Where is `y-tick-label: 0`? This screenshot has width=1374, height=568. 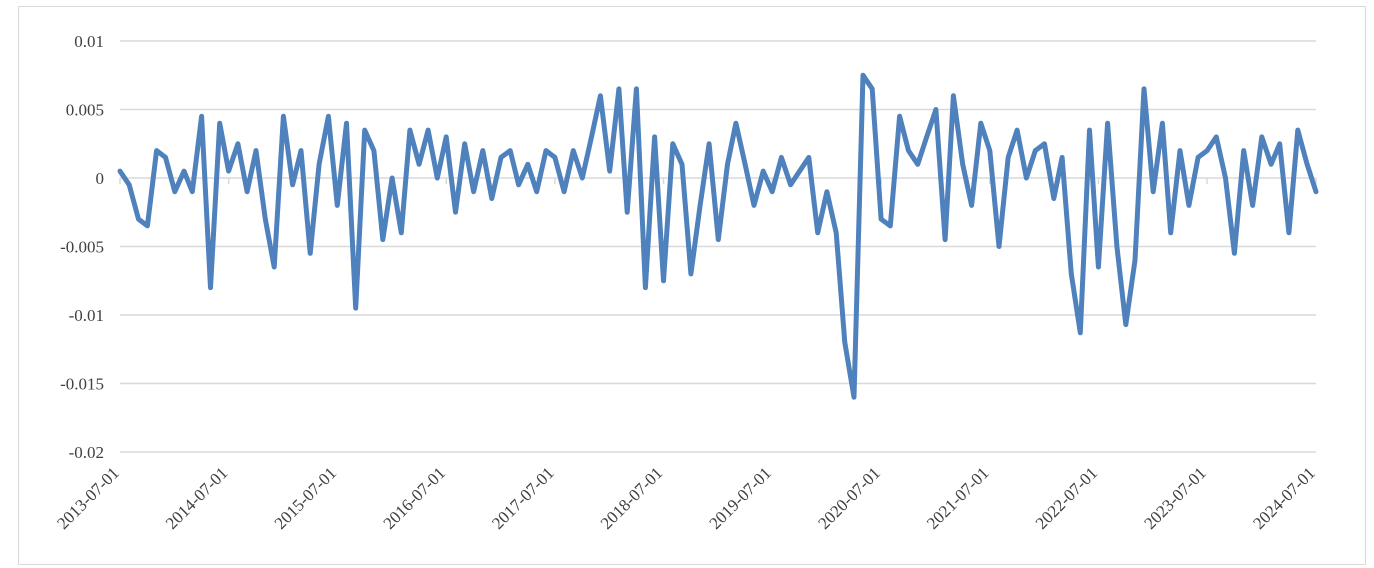
y-tick-label: 0 is located at coordinates (100, 178).